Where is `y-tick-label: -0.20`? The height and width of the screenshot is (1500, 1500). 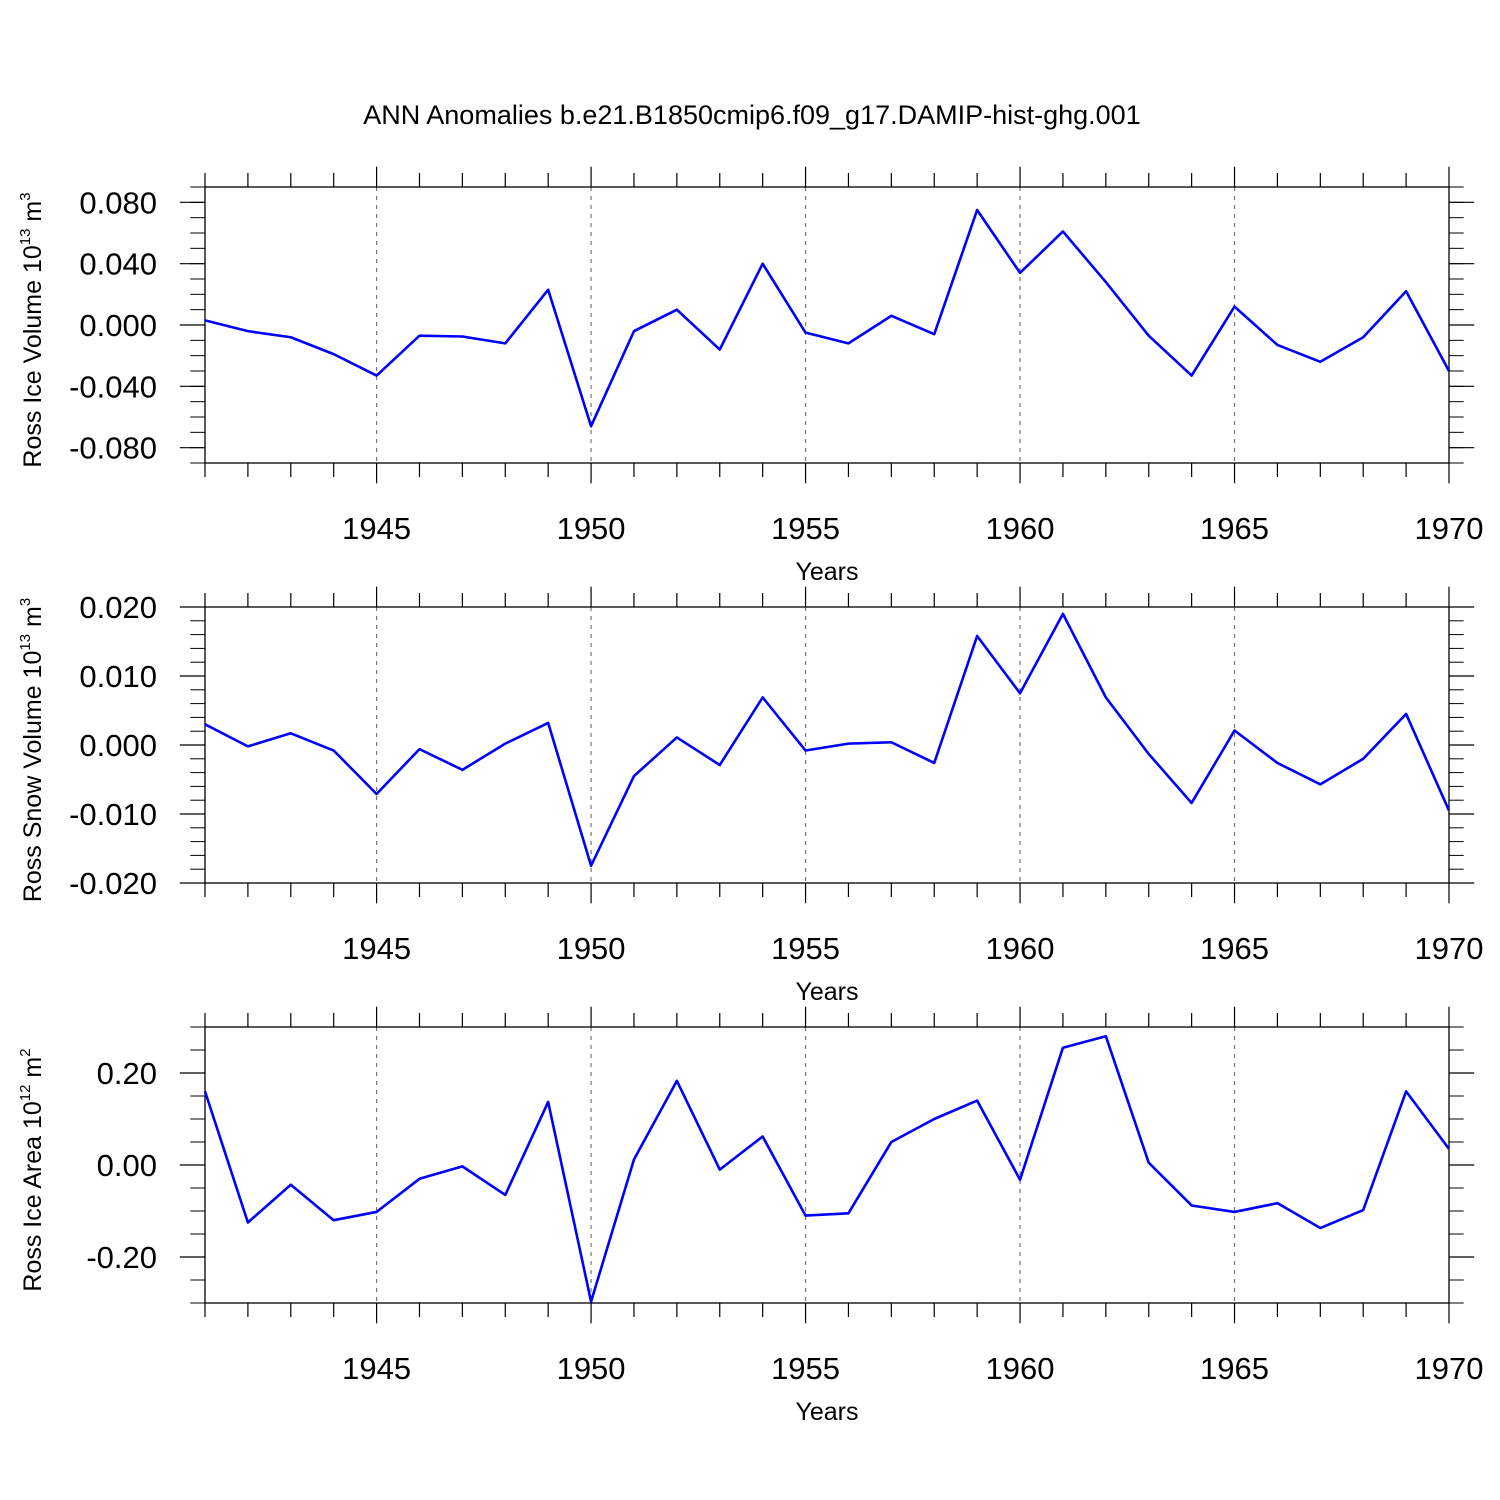
y-tick-label: -0.20 is located at coordinates (121, 1257).